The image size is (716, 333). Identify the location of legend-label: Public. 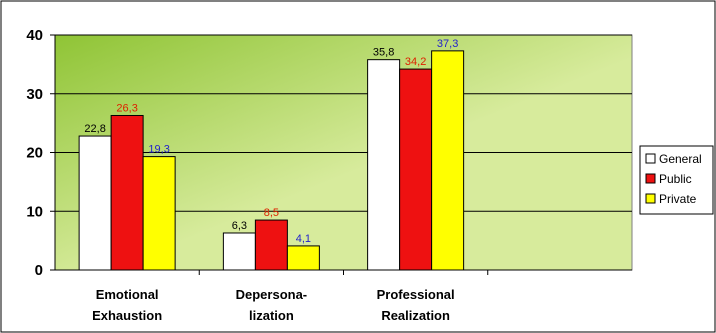
(675, 179).